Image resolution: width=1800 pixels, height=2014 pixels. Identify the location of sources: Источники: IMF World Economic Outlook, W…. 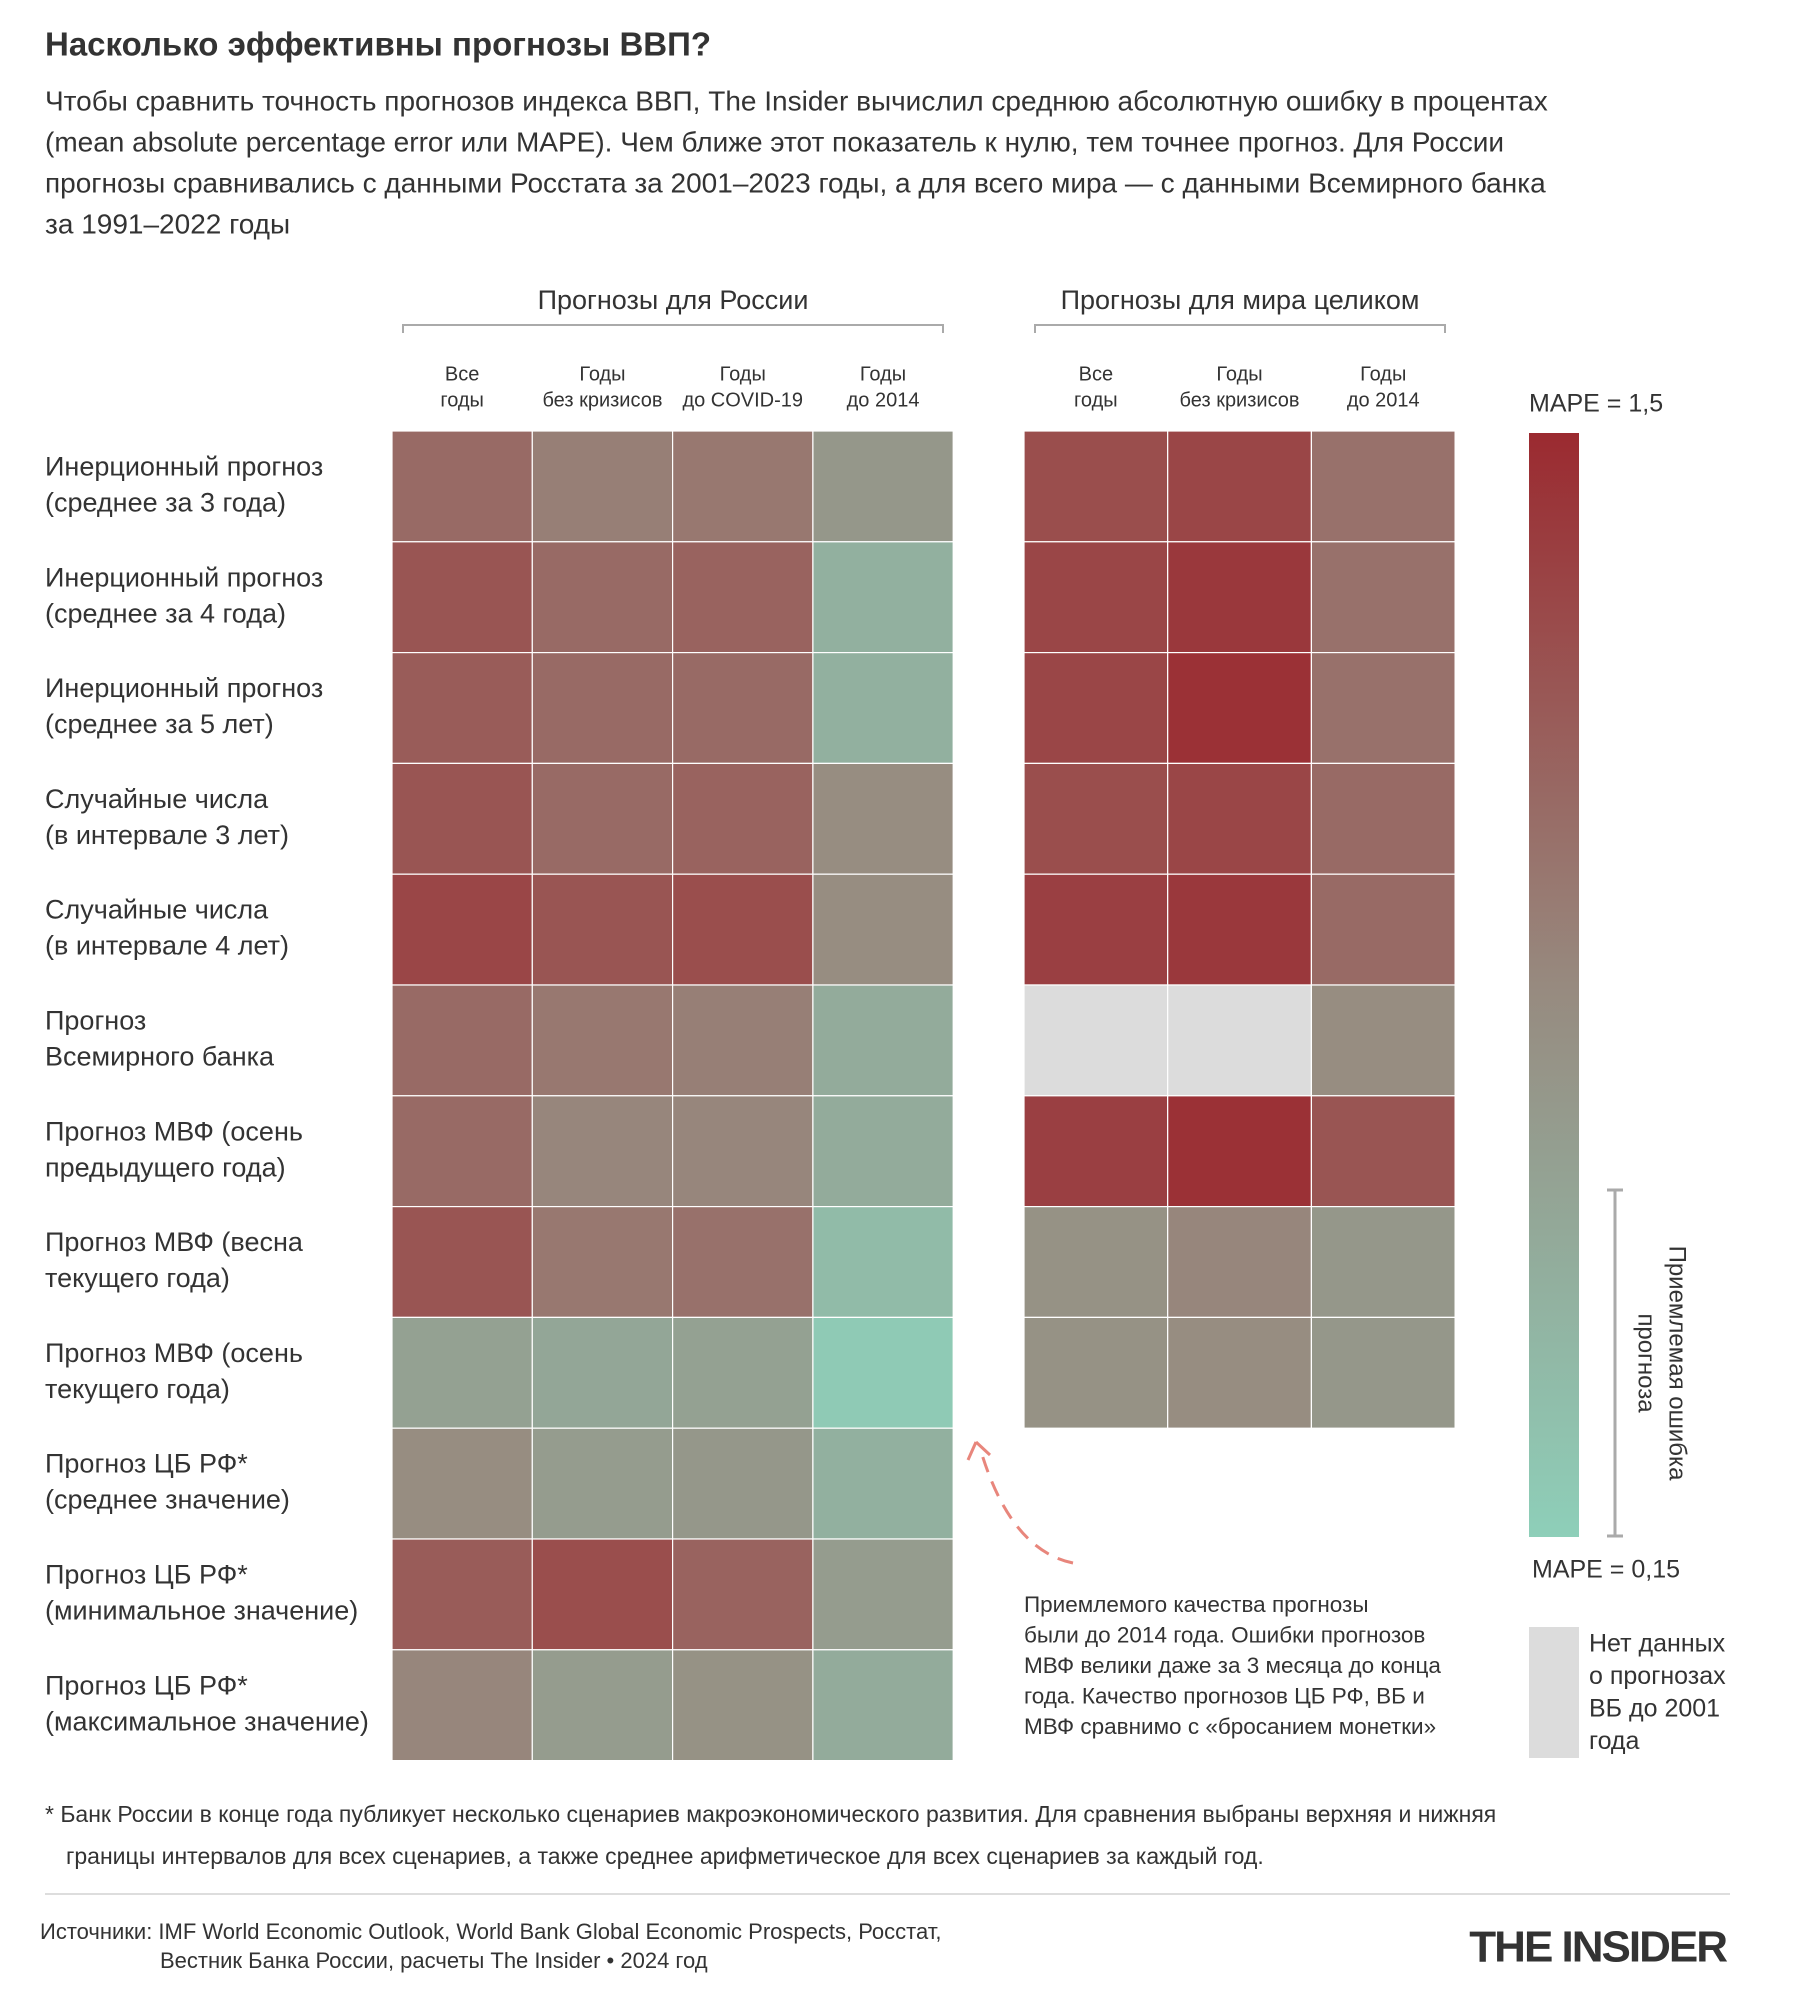
(490, 1931).